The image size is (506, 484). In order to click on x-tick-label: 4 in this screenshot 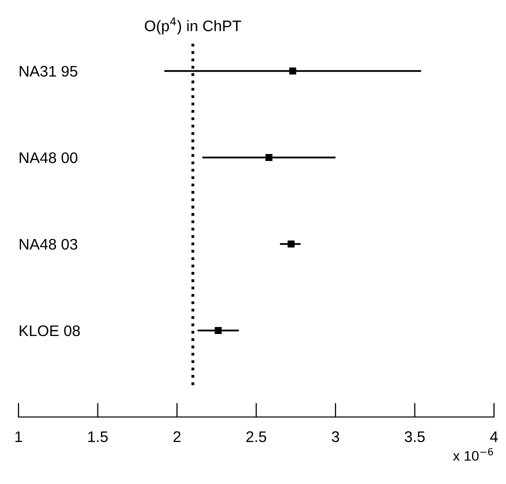, I will do `click(494, 436)`.